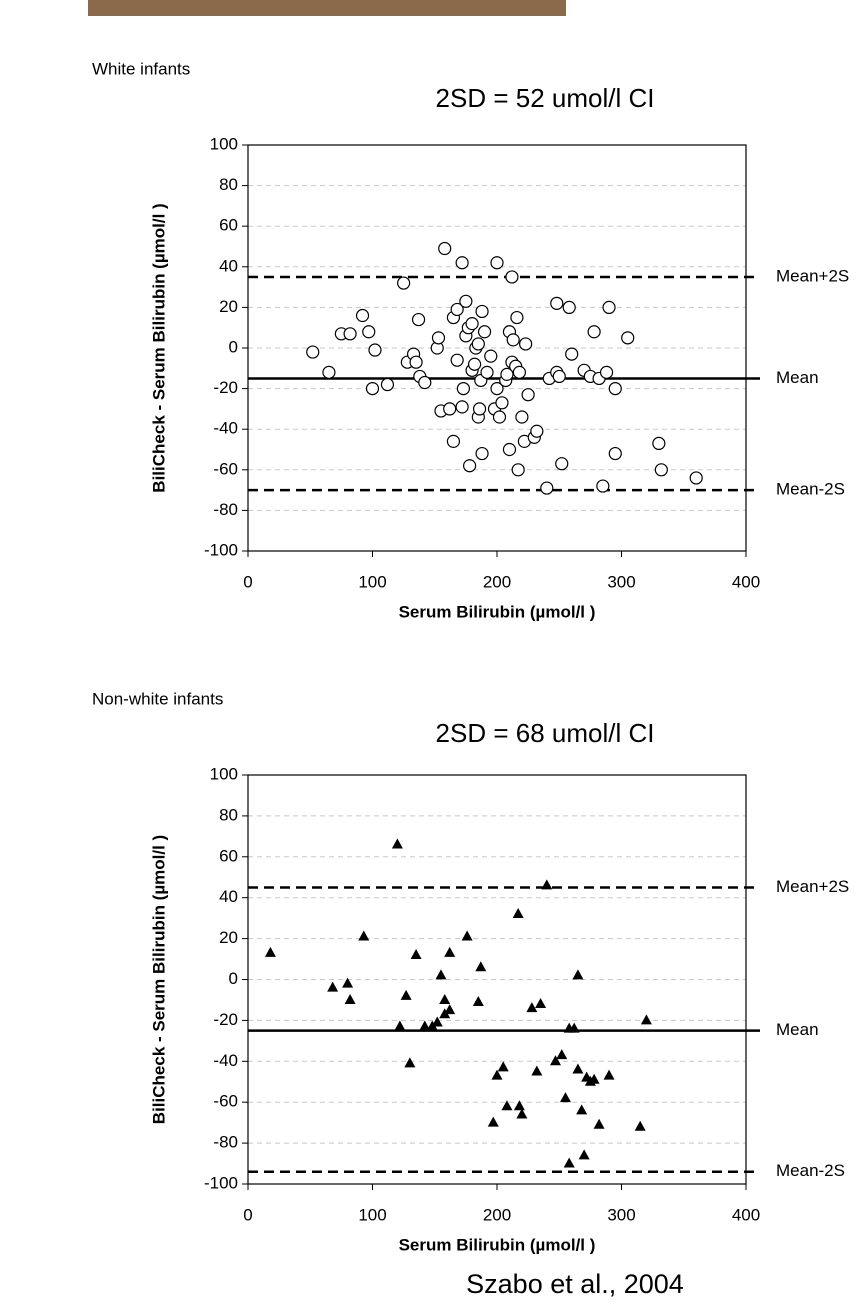 This screenshot has height=1314, width=863. Describe the element at coordinates (545, 733) in the screenshot. I see `chart-subtitle: 2SD = 68 umol/l CI` at that location.